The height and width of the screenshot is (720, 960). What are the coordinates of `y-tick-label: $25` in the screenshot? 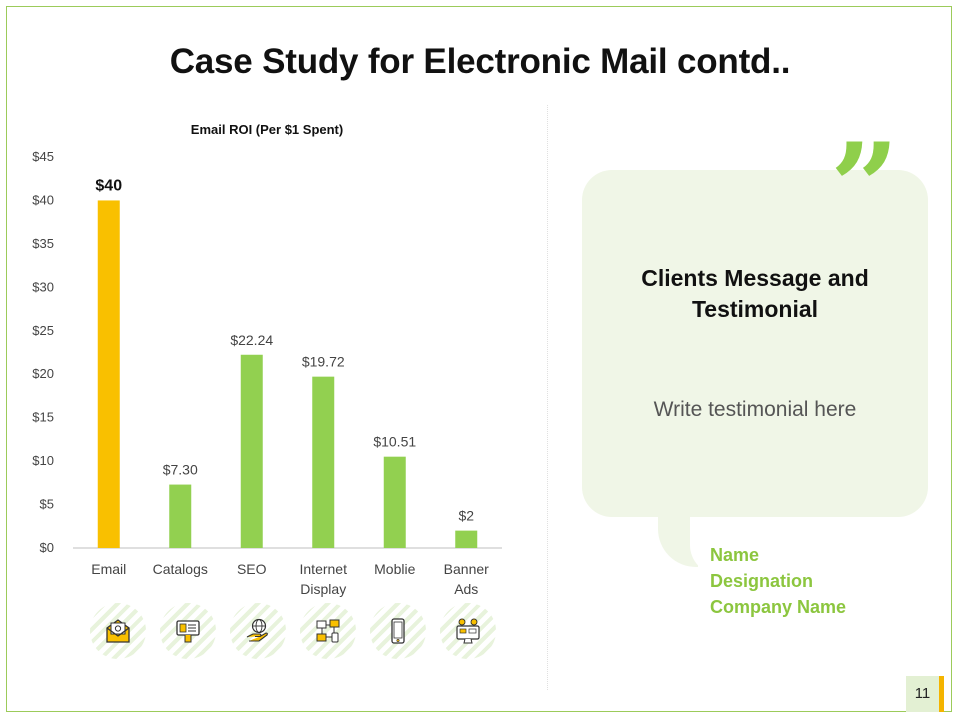 It's located at (43, 330).